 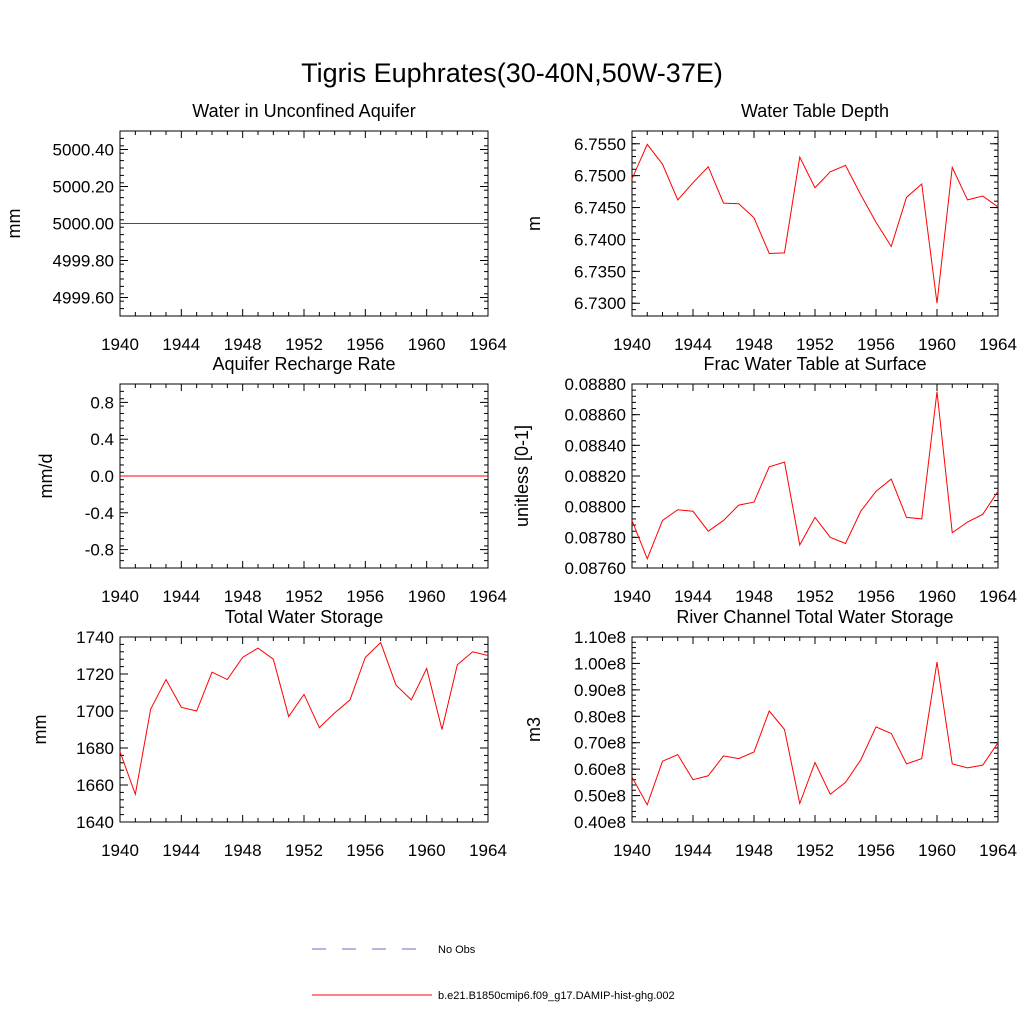 I want to click on y-tick-label: 0.08820, so click(x=595, y=476).